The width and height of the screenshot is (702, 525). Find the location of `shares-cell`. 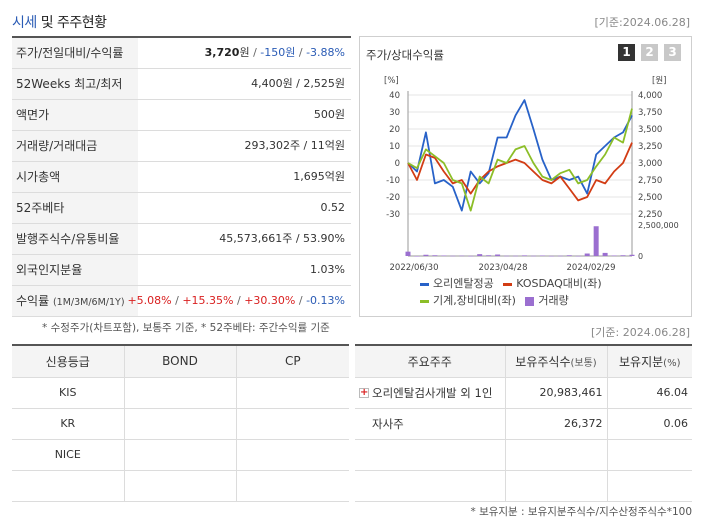

shares-cell is located at coordinates (555, 486).